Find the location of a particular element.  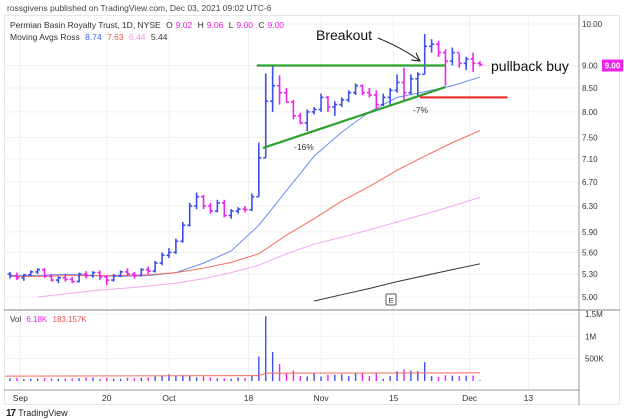

volume-tick-label: 1M is located at coordinates (590, 336).